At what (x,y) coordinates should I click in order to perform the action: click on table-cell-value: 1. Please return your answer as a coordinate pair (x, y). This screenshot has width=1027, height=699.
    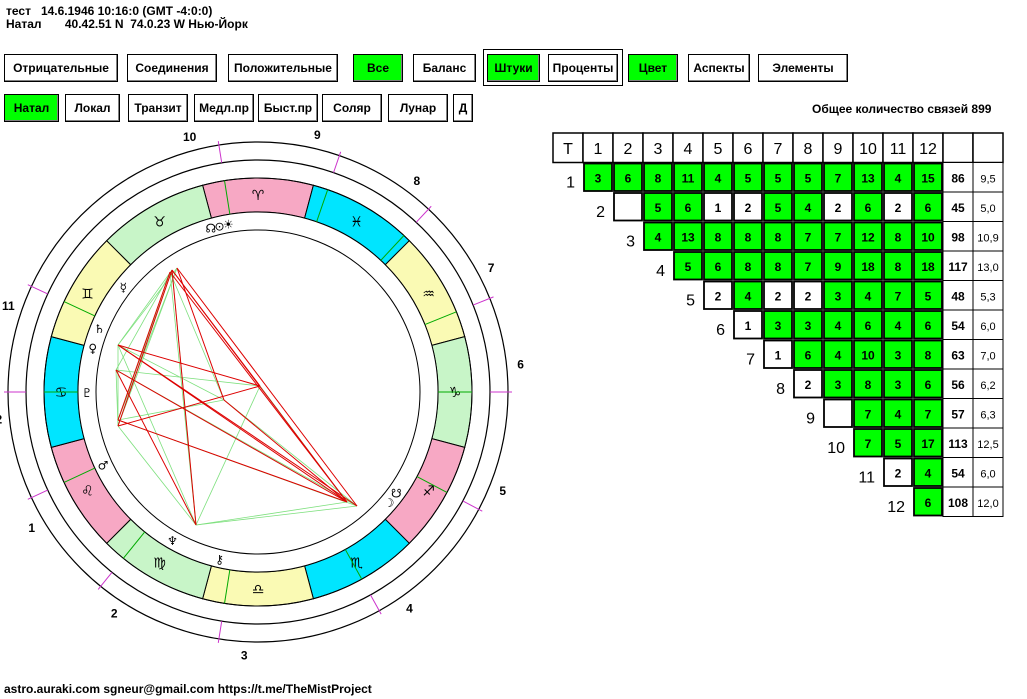
    Looking at the image, I should click on (748, 326).